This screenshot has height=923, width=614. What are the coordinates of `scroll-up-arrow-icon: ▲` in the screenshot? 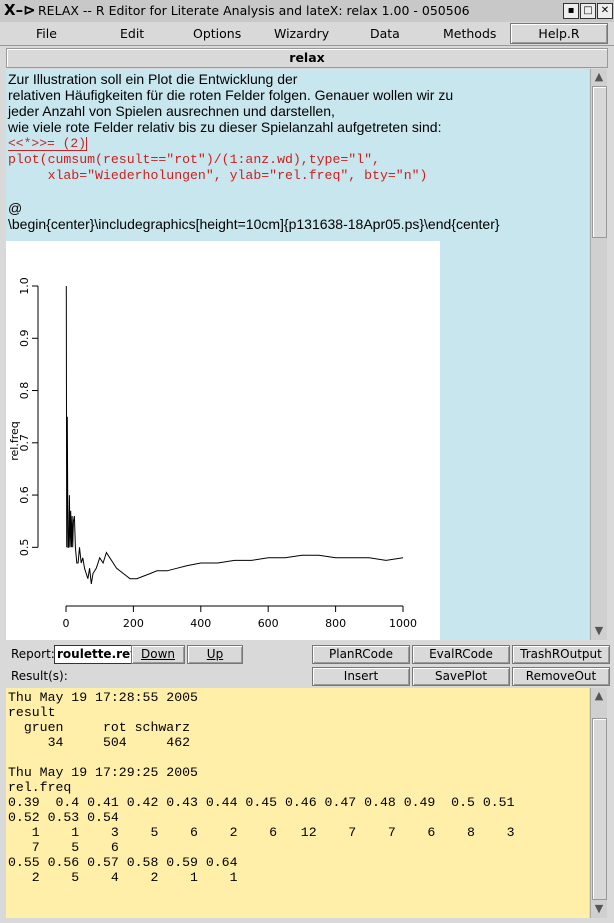 It's located at (599, 76).